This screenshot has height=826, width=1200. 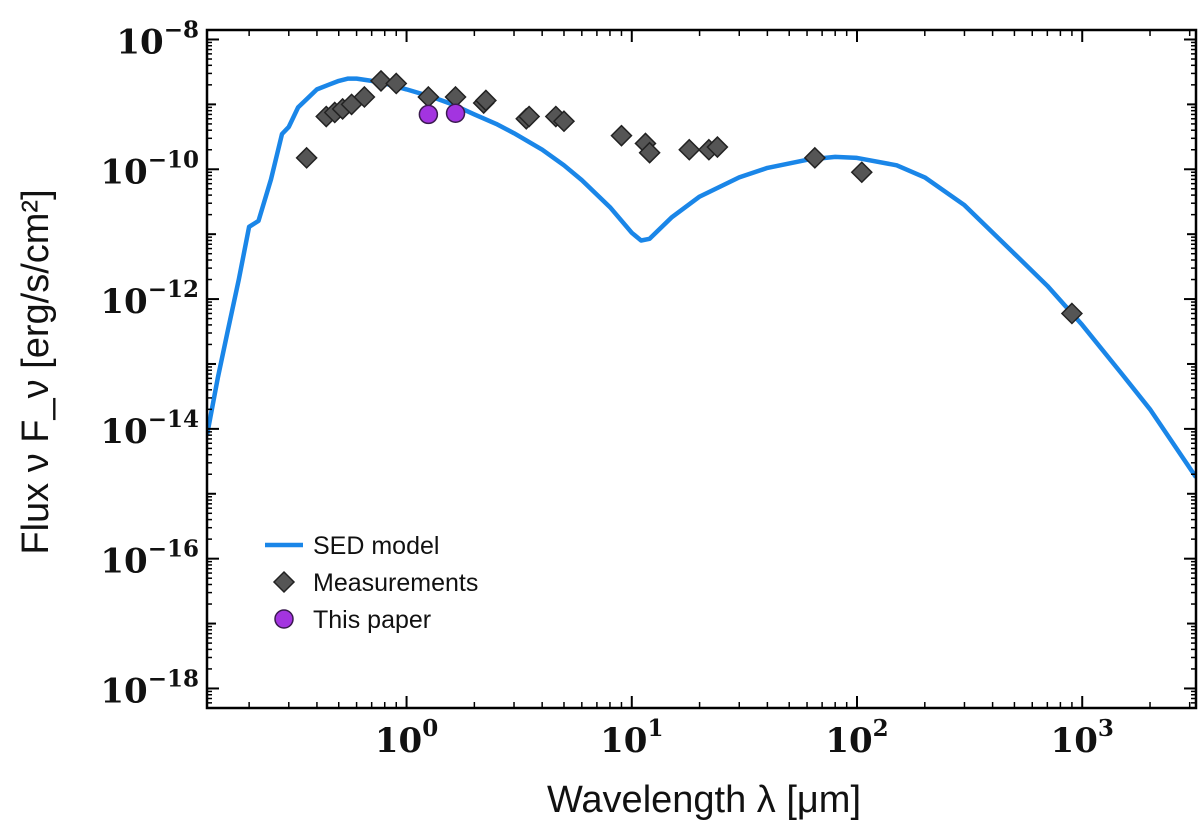 What do you see at coordinates (376, 546) in the screenshot?
I see `legend-label: SED model` at bounding box center [376, 546].